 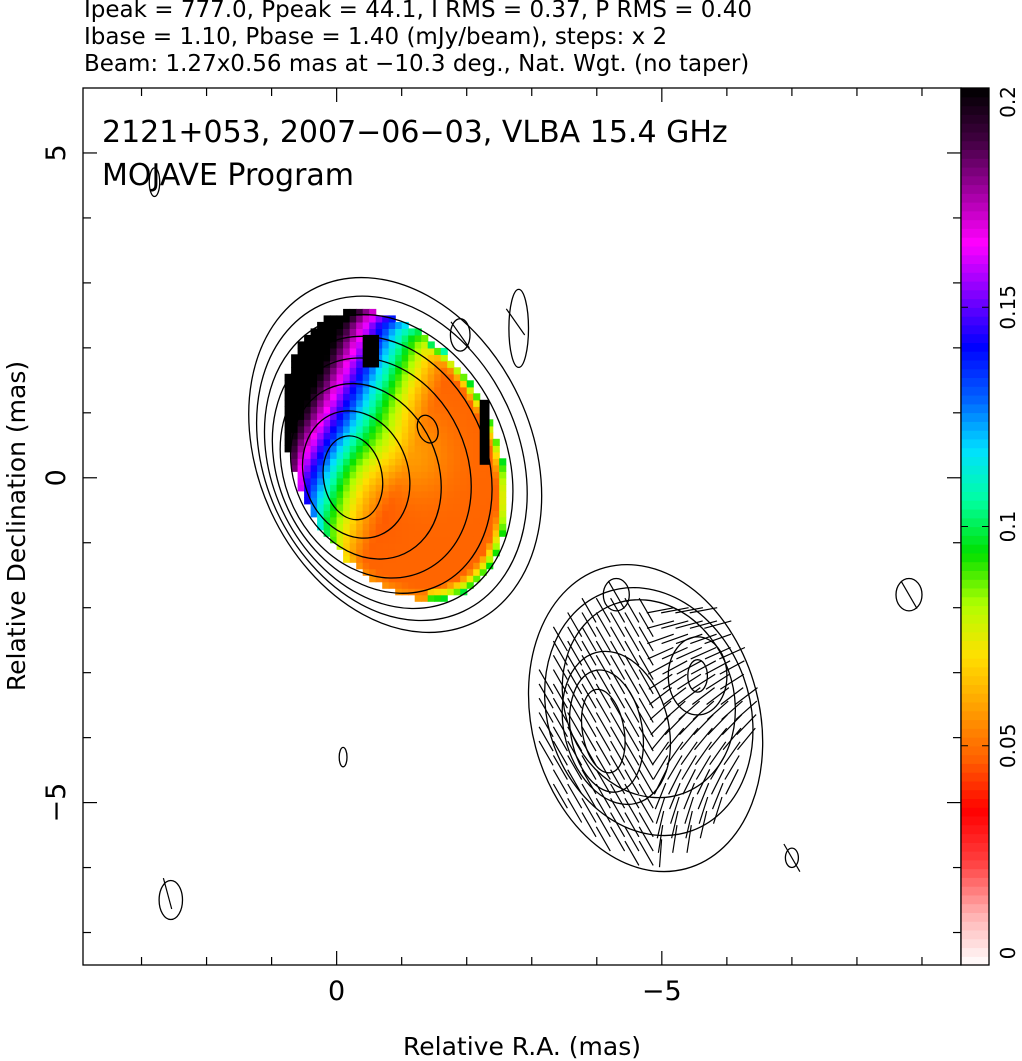 I want to click on noise-contour, so click(x=519, y=328).